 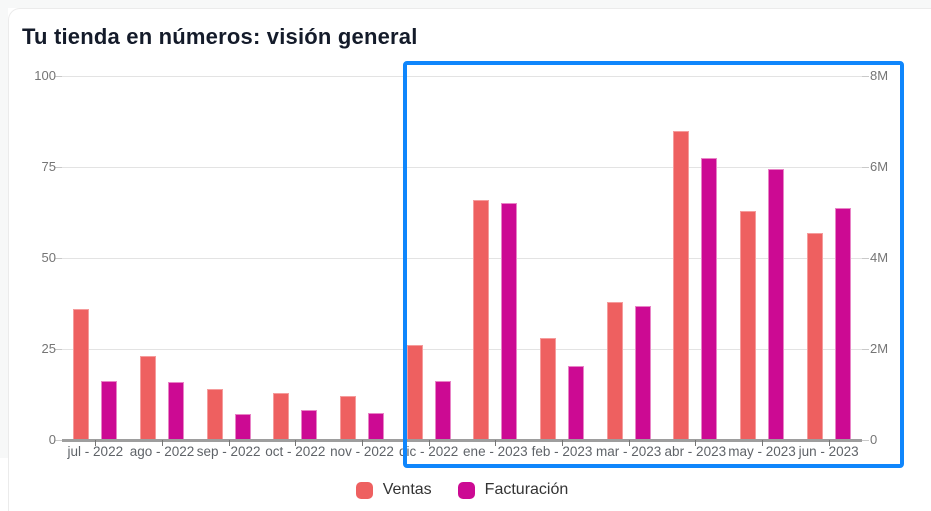 What do you see at coordinates (562, 443) in the screenshot?
I see `x-axis-tick-feb-2023` at bounding box center [562, 443].